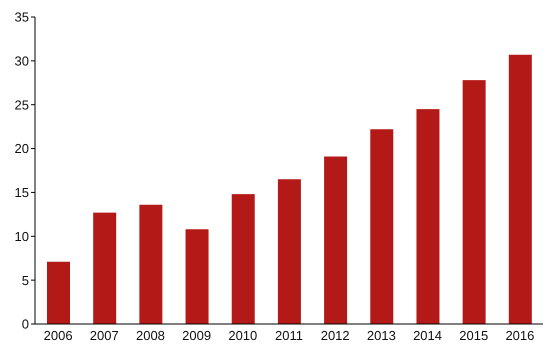 The height and width of the screenshot is (348, 547). Describe the element at coordinates (104, 336) in the screenshot. I see `x-tick-label: 2007` at that location.